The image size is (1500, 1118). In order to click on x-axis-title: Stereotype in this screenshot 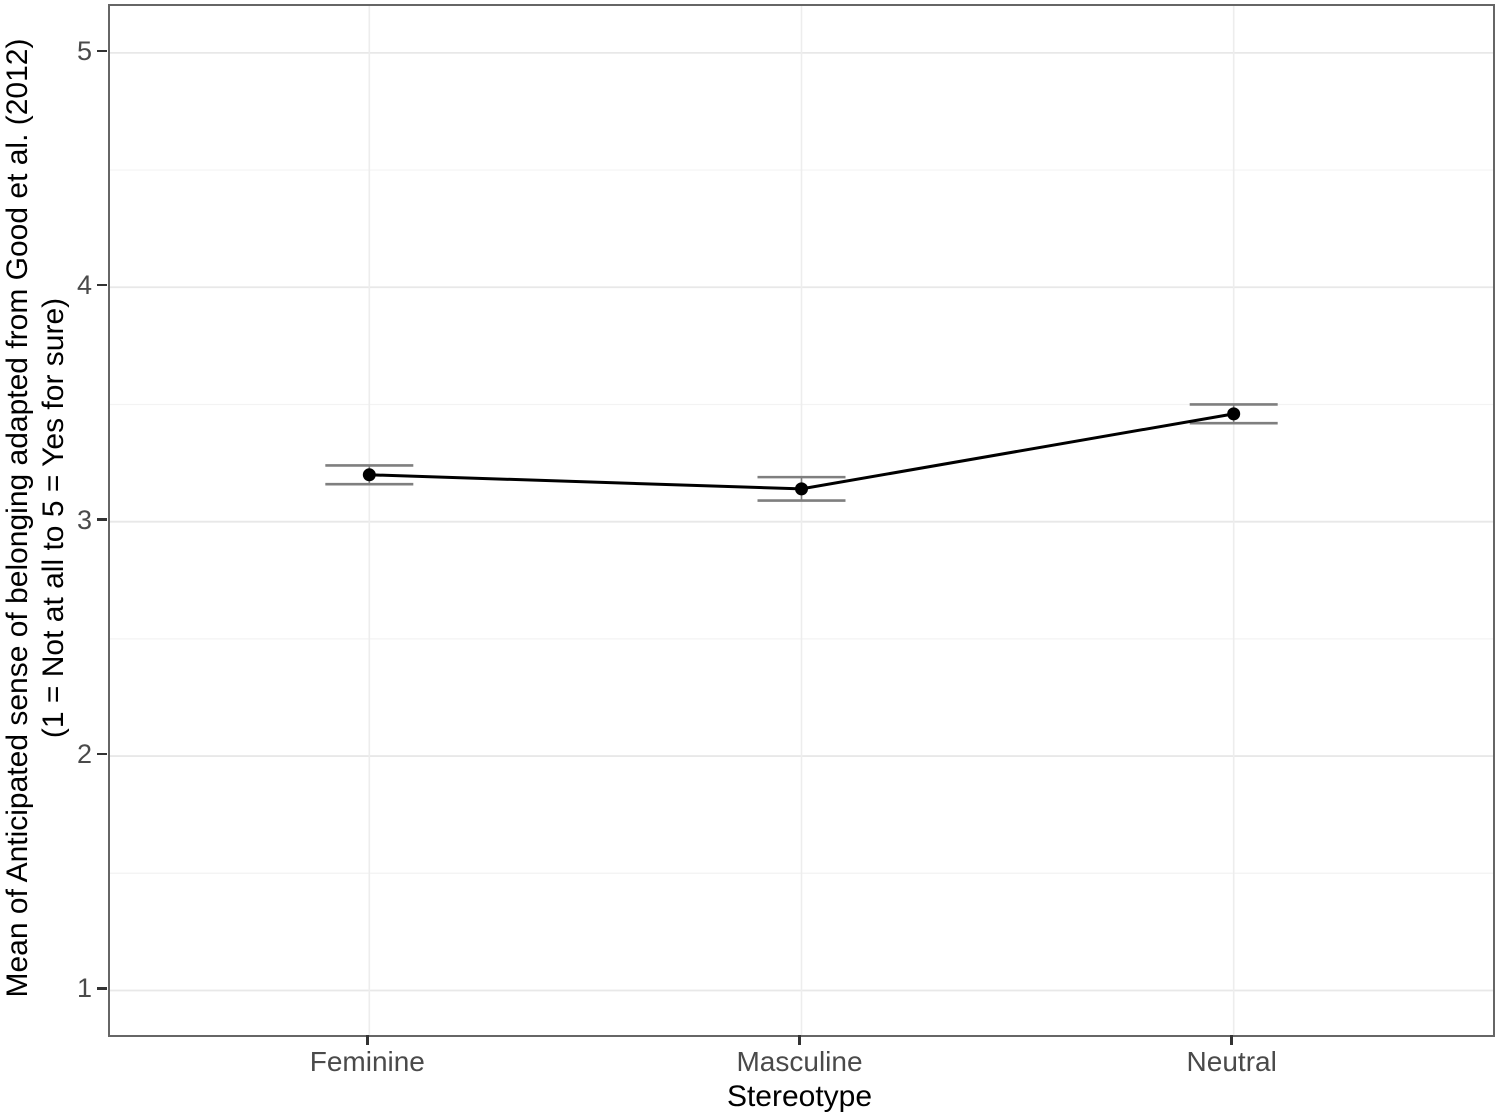, I will do `click(799, 1096)`.